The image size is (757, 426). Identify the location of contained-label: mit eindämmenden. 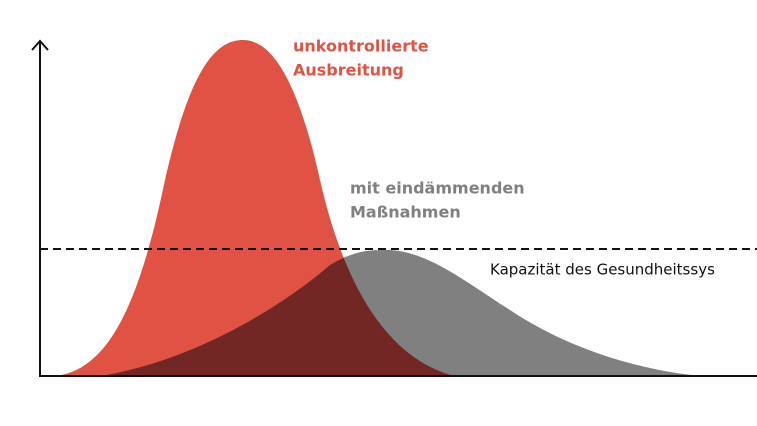
(437, 188).